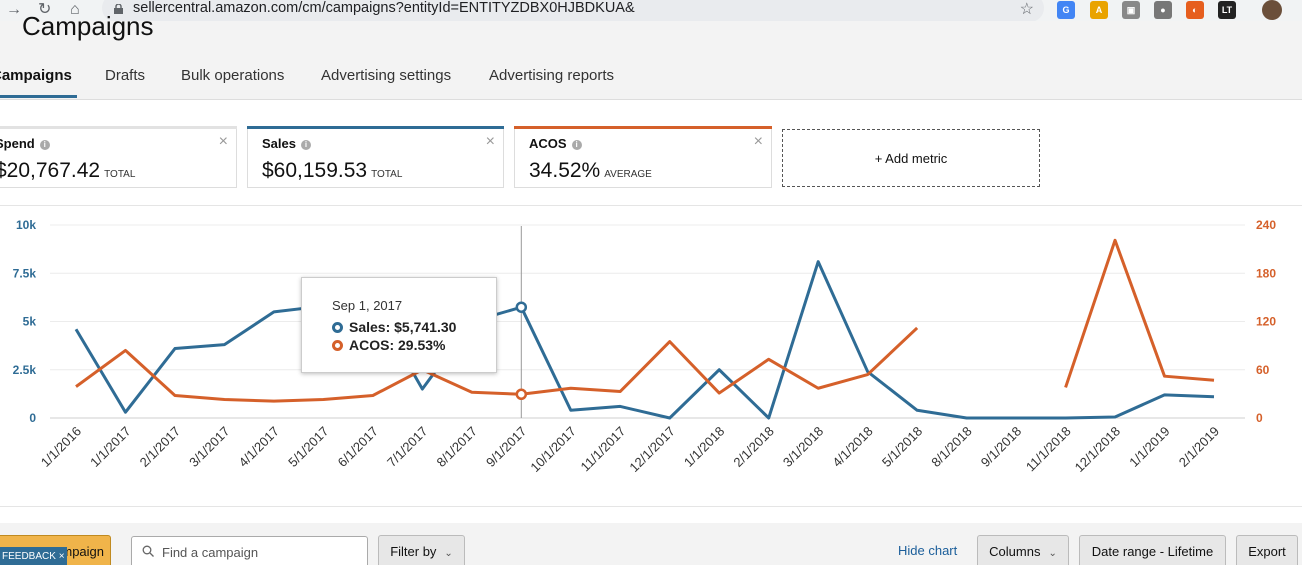 This screenshot has width=1302, height=565. I want to click on x-axis-tick-label: 11/1/2017, so click(603, 449).